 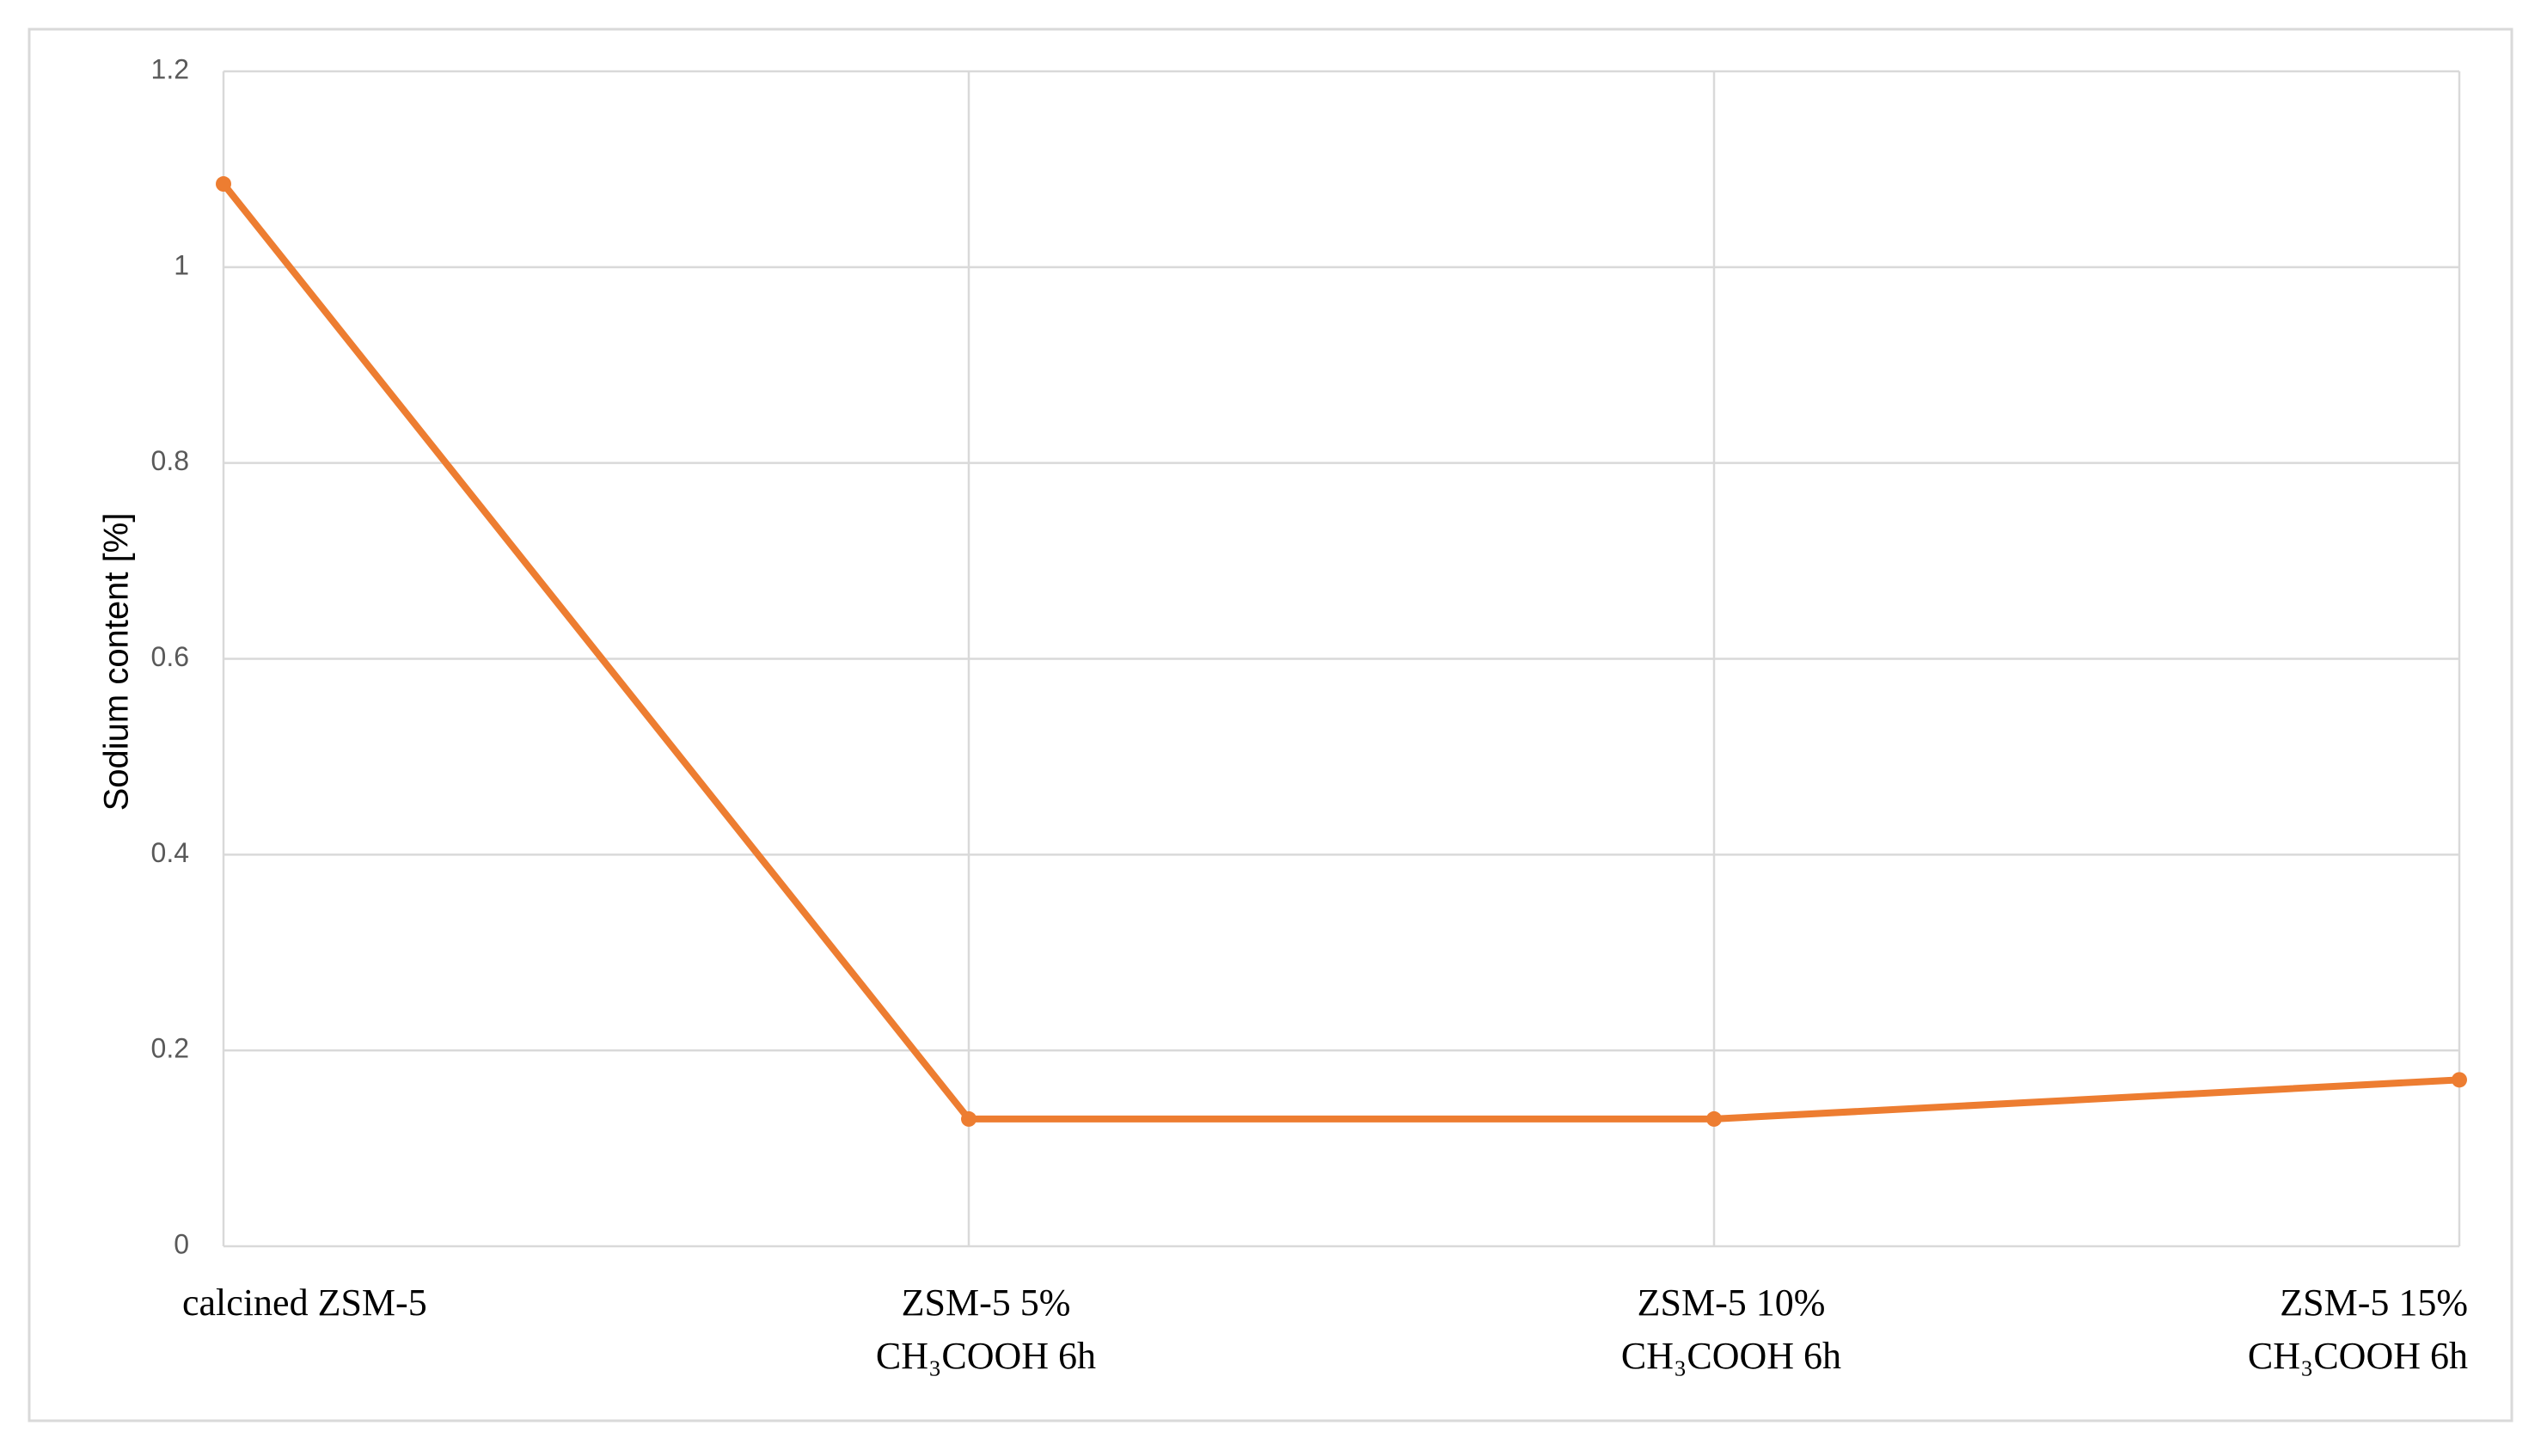 What do you see at coordinates (986, 1329) in the screenshot?
I see `x-tick-label: ZSM-5 5% CH₃COOH 6h` at bounding box center [986, 1329].